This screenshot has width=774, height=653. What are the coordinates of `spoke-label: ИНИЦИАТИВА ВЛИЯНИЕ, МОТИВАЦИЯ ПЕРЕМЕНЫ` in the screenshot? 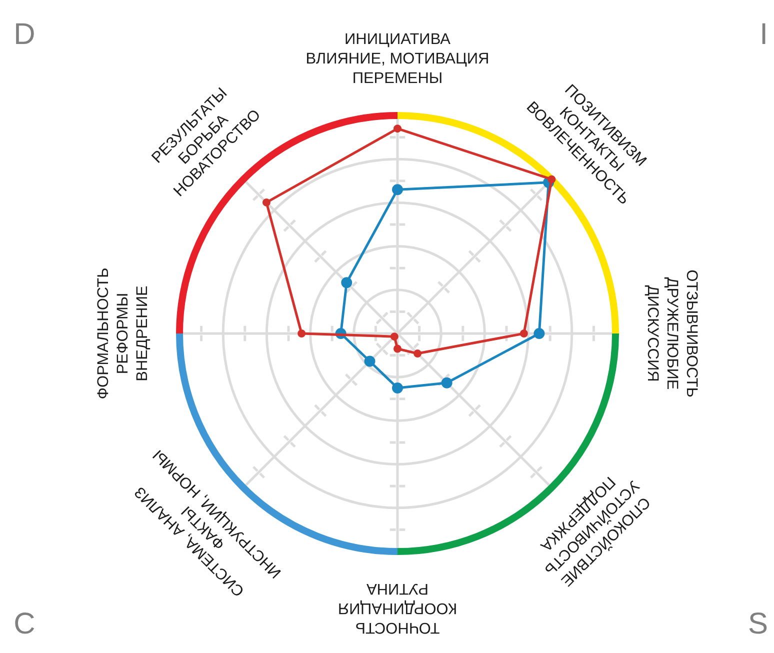 It's located at (398, 59).